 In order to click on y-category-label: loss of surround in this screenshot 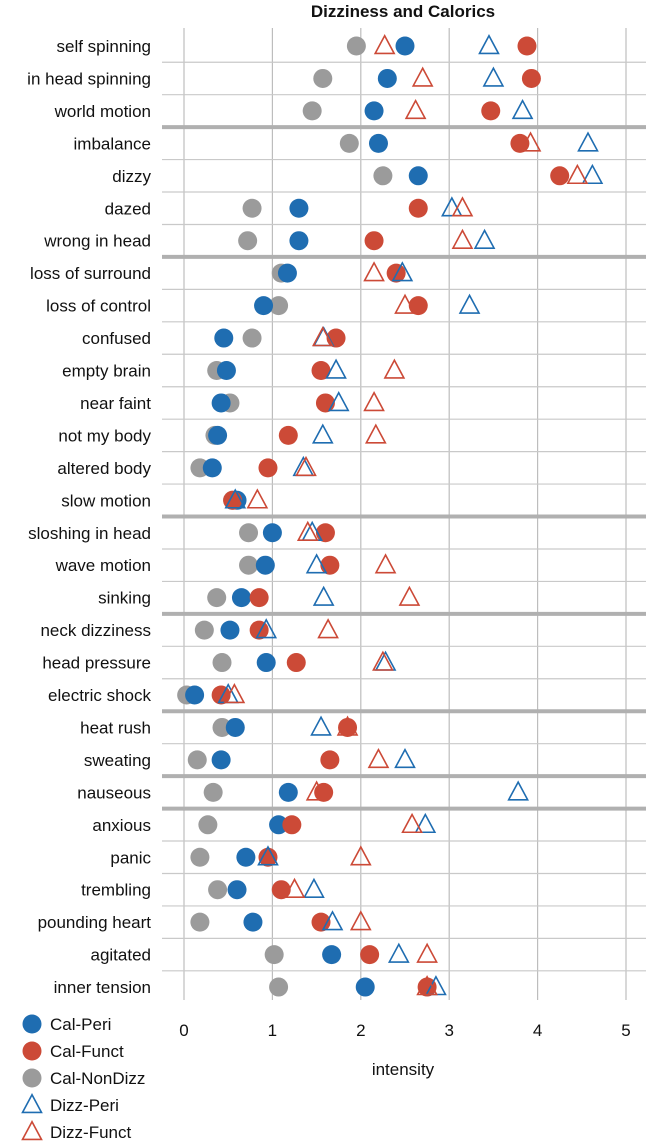, I will do `click(90, 273)`.